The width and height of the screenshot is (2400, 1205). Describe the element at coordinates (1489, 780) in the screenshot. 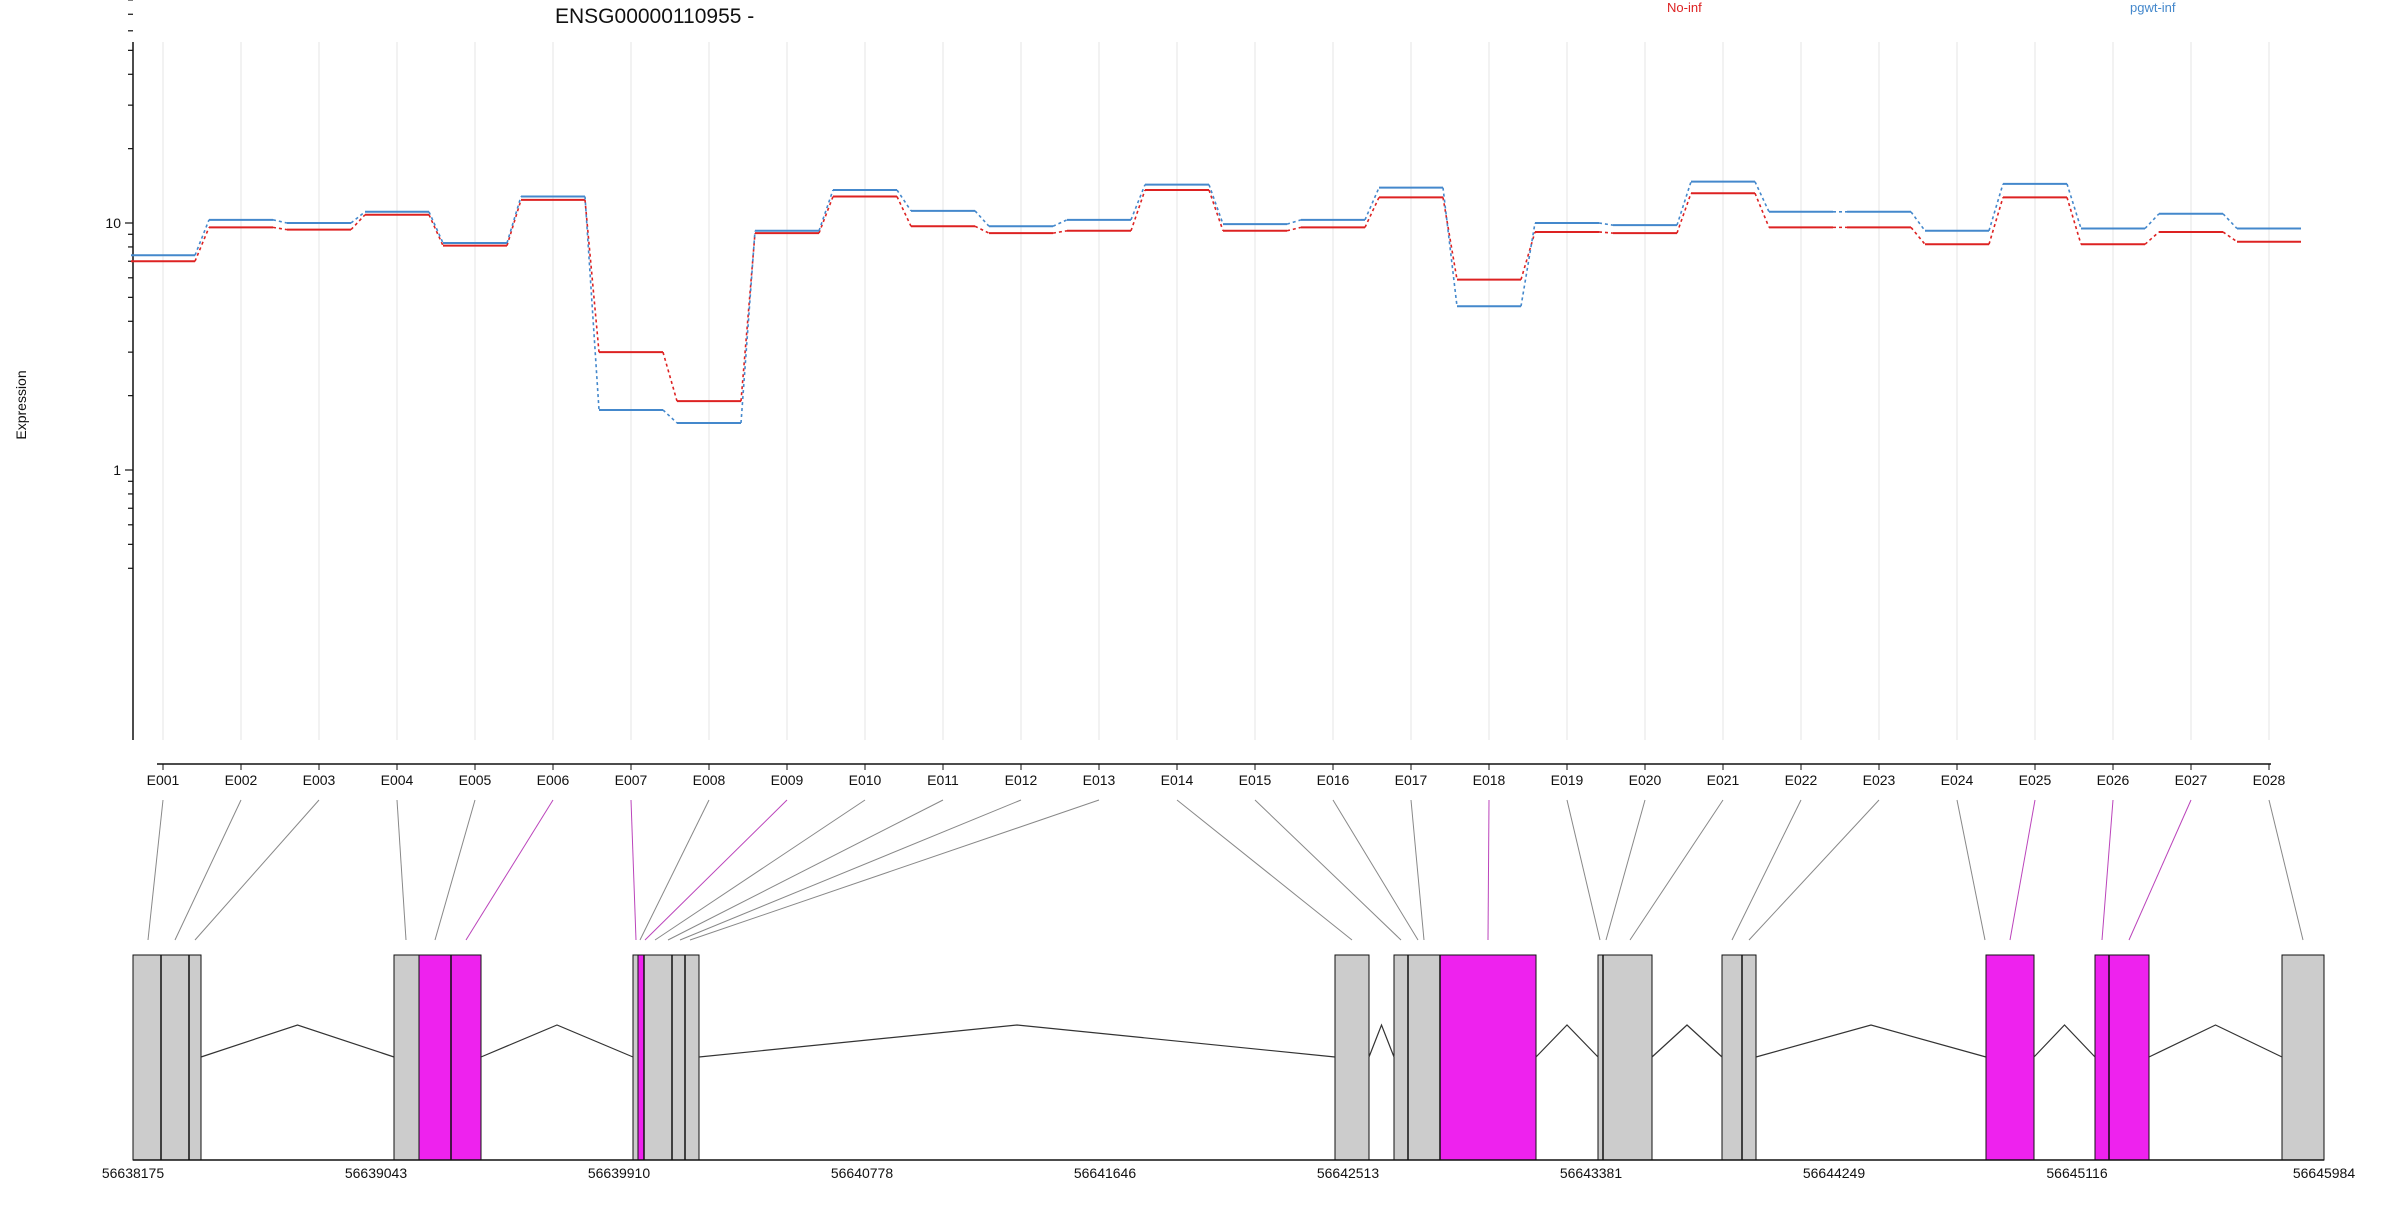

I see `x-tick-label: E018` at that location.